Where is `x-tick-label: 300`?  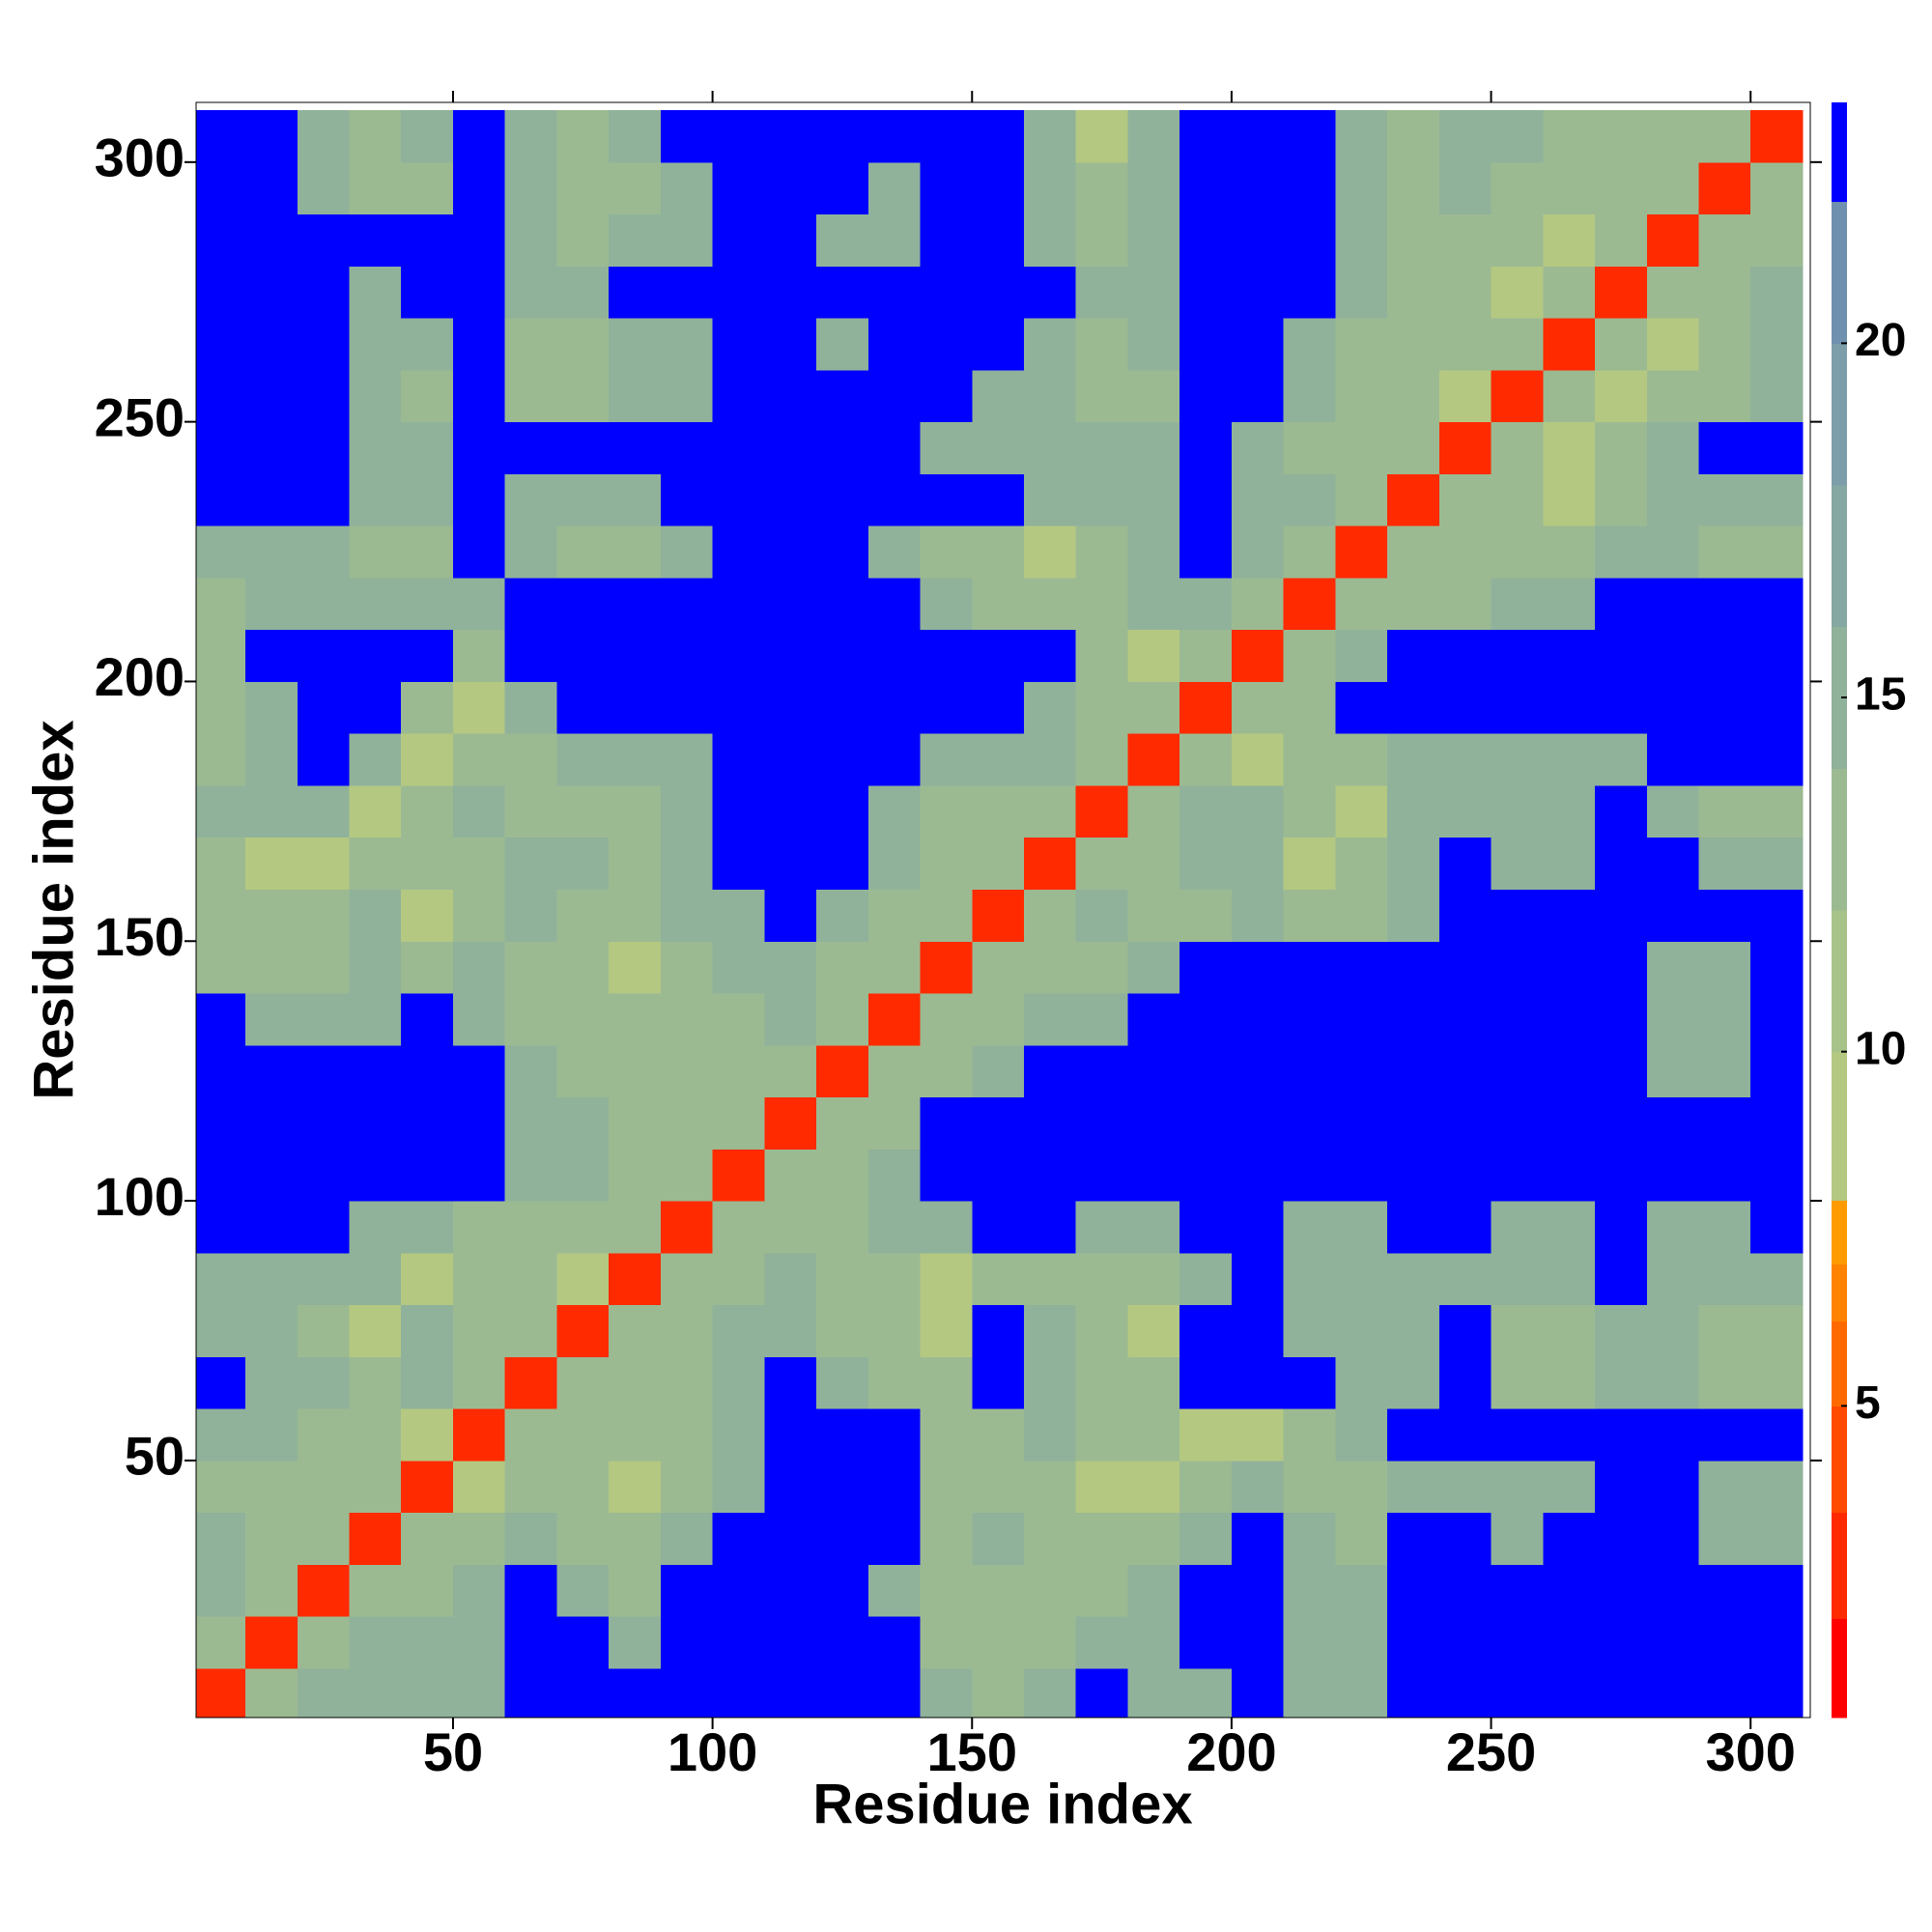
x-tick-label: 300 is located at coordinates (1750, 1751).